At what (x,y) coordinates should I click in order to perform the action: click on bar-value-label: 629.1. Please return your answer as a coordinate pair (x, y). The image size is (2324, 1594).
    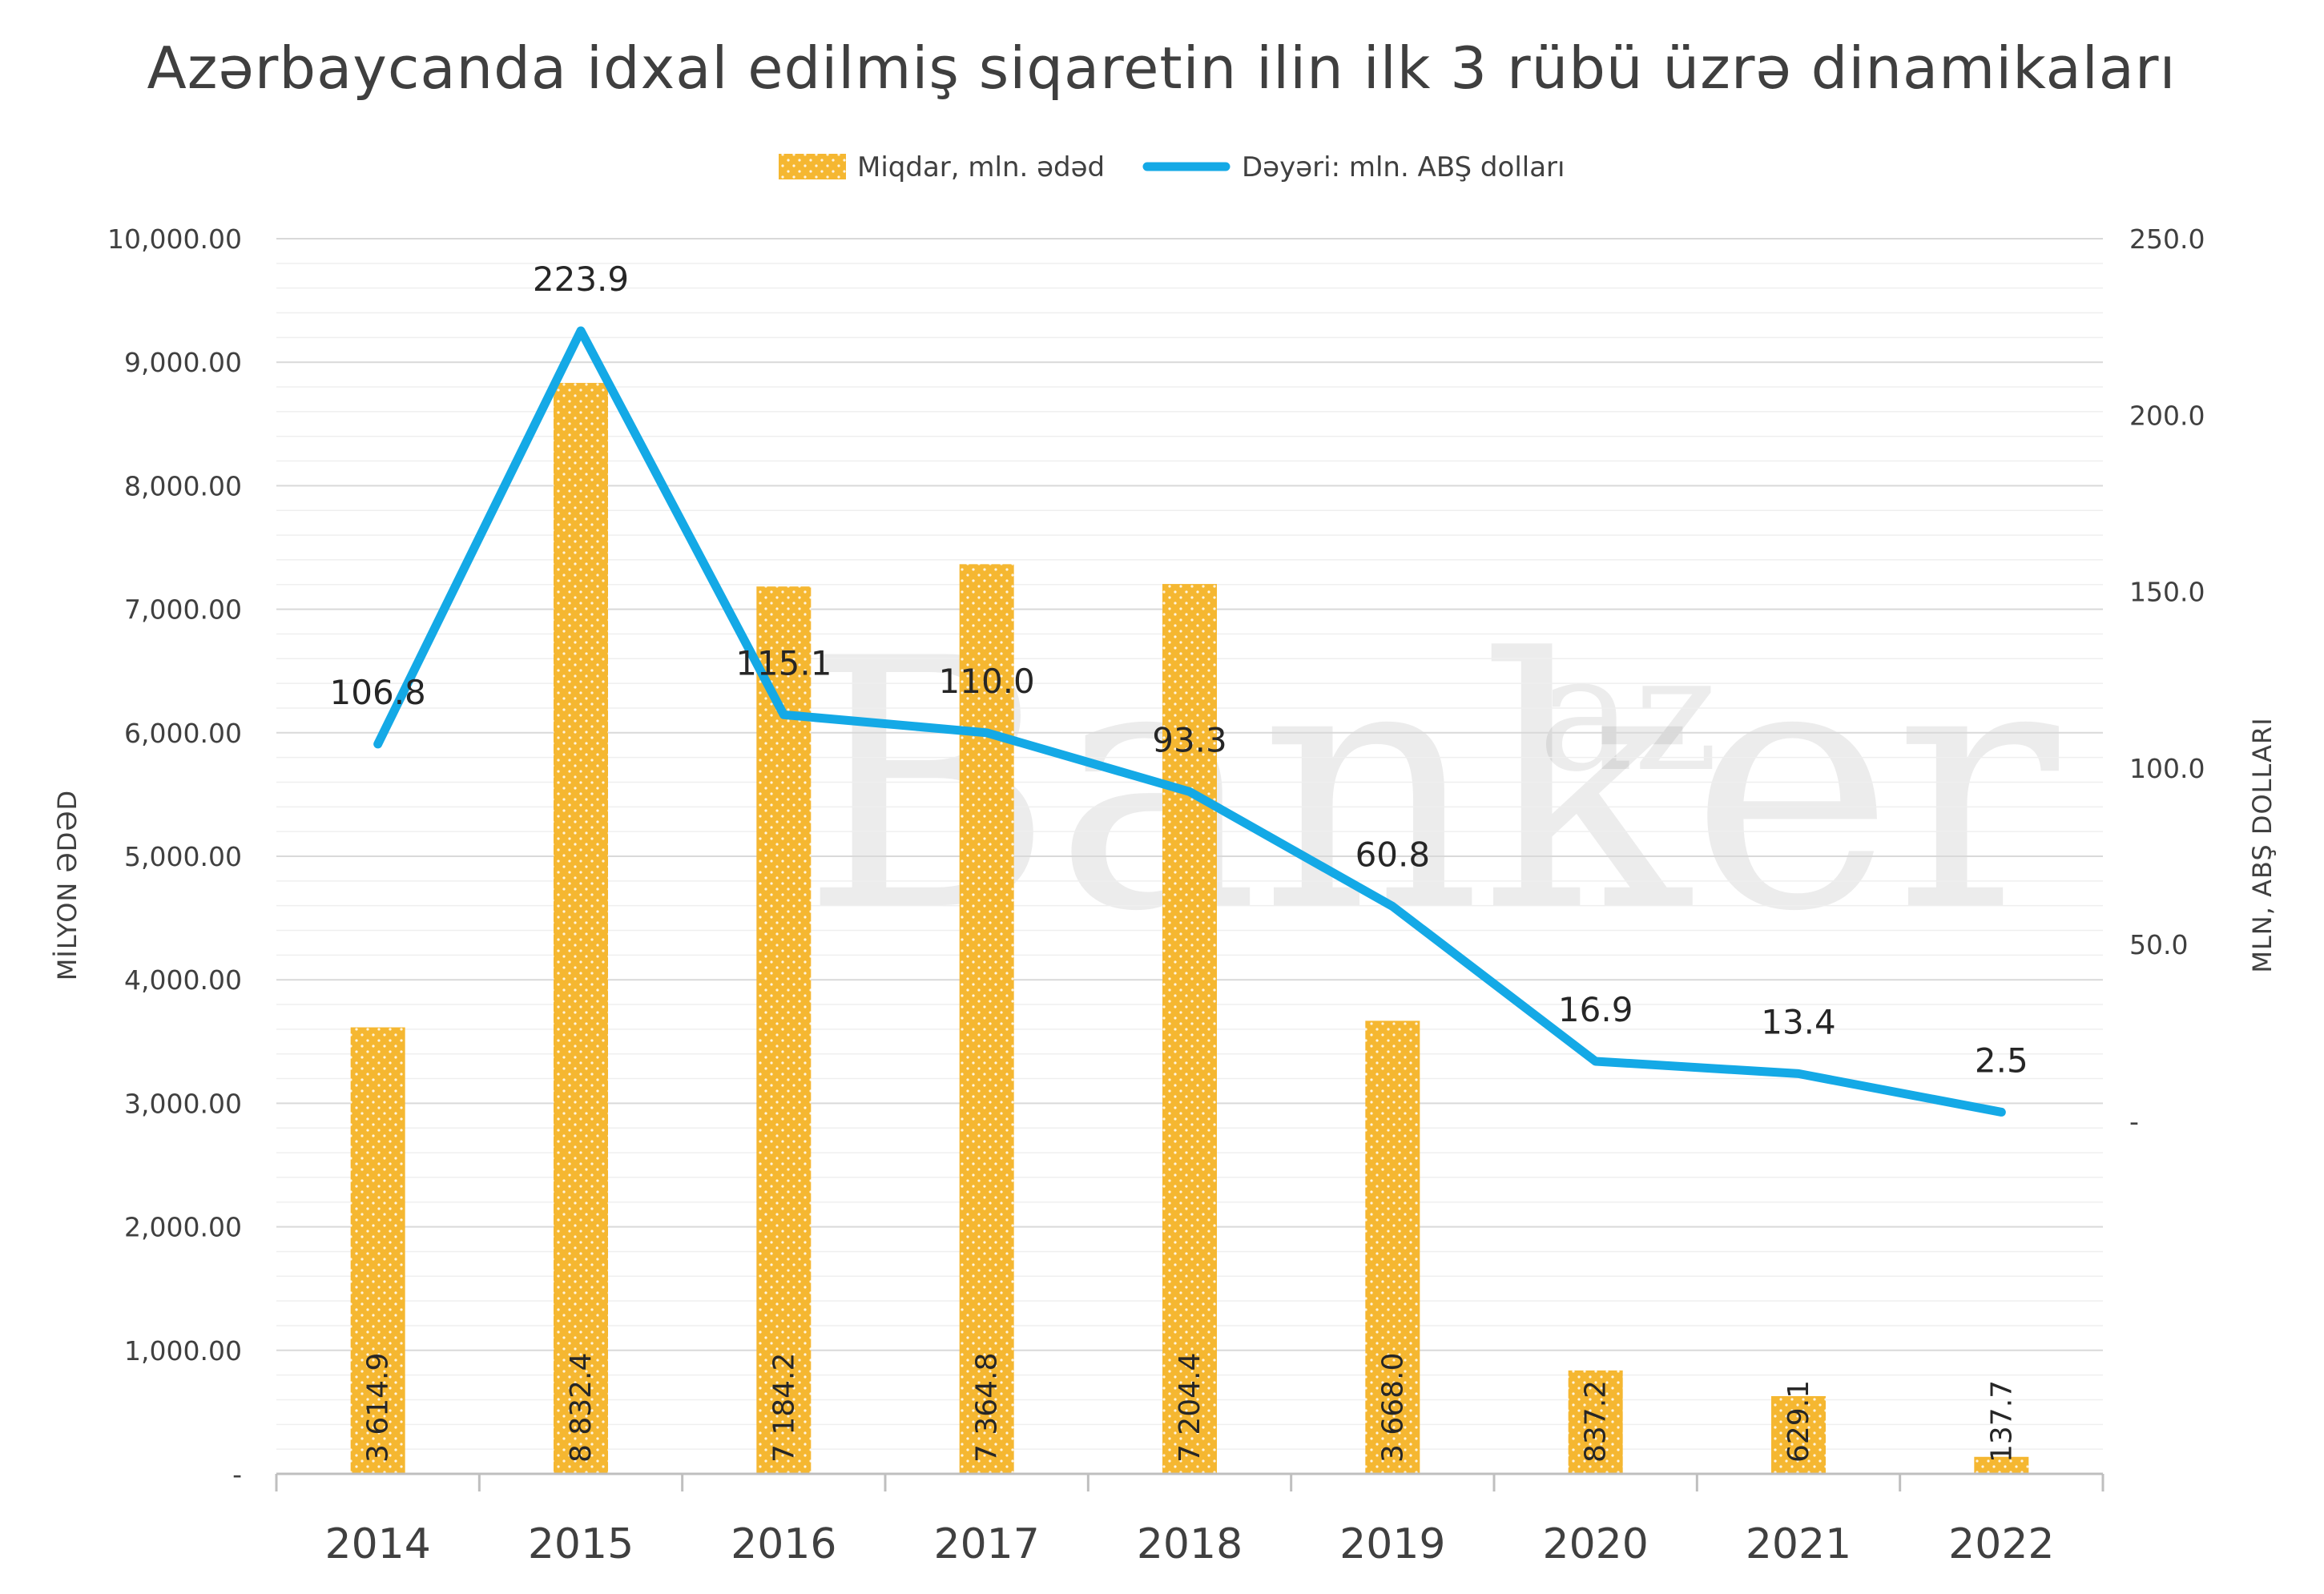
    Looking at the image, I should click on (1798, 1421).